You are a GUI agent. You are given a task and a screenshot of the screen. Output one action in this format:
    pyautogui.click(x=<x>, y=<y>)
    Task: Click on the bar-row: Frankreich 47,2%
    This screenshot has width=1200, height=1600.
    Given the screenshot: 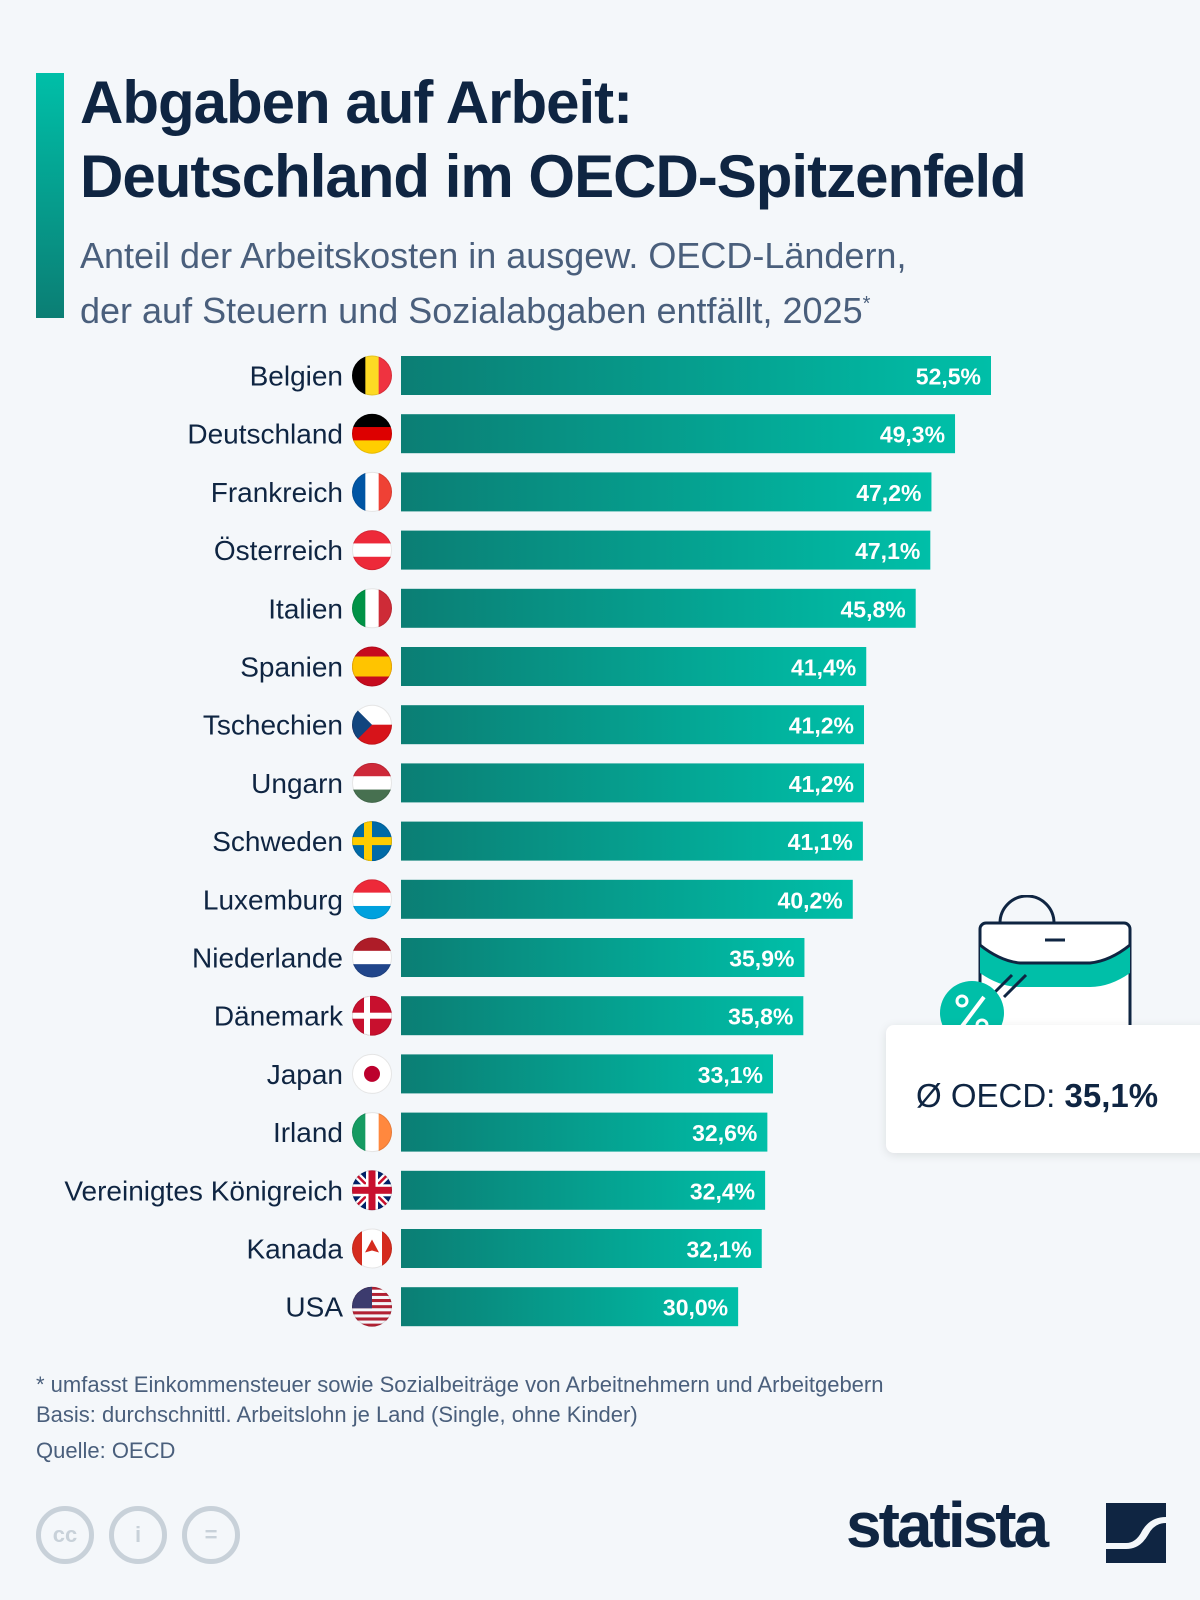 What is the action you would take?
    pyautogui.click(x=571, y=491)
    